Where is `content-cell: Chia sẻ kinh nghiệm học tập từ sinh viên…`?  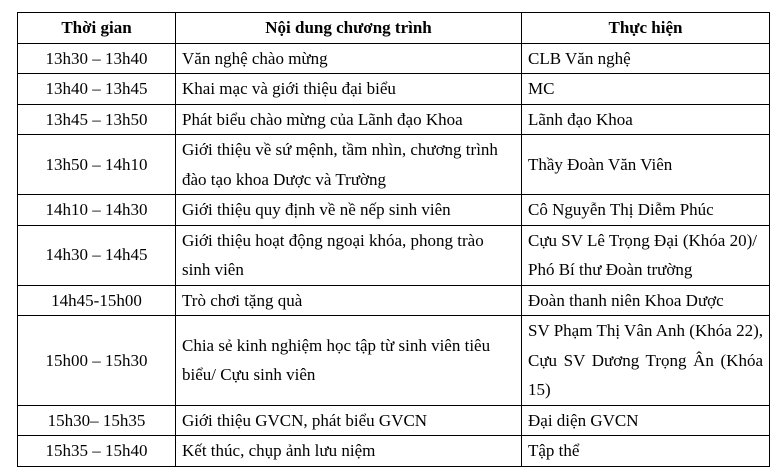
content-cell: Chia sẻ kinh nghiệm học tập từ sinh viên… is located at coordinates (348, 360).